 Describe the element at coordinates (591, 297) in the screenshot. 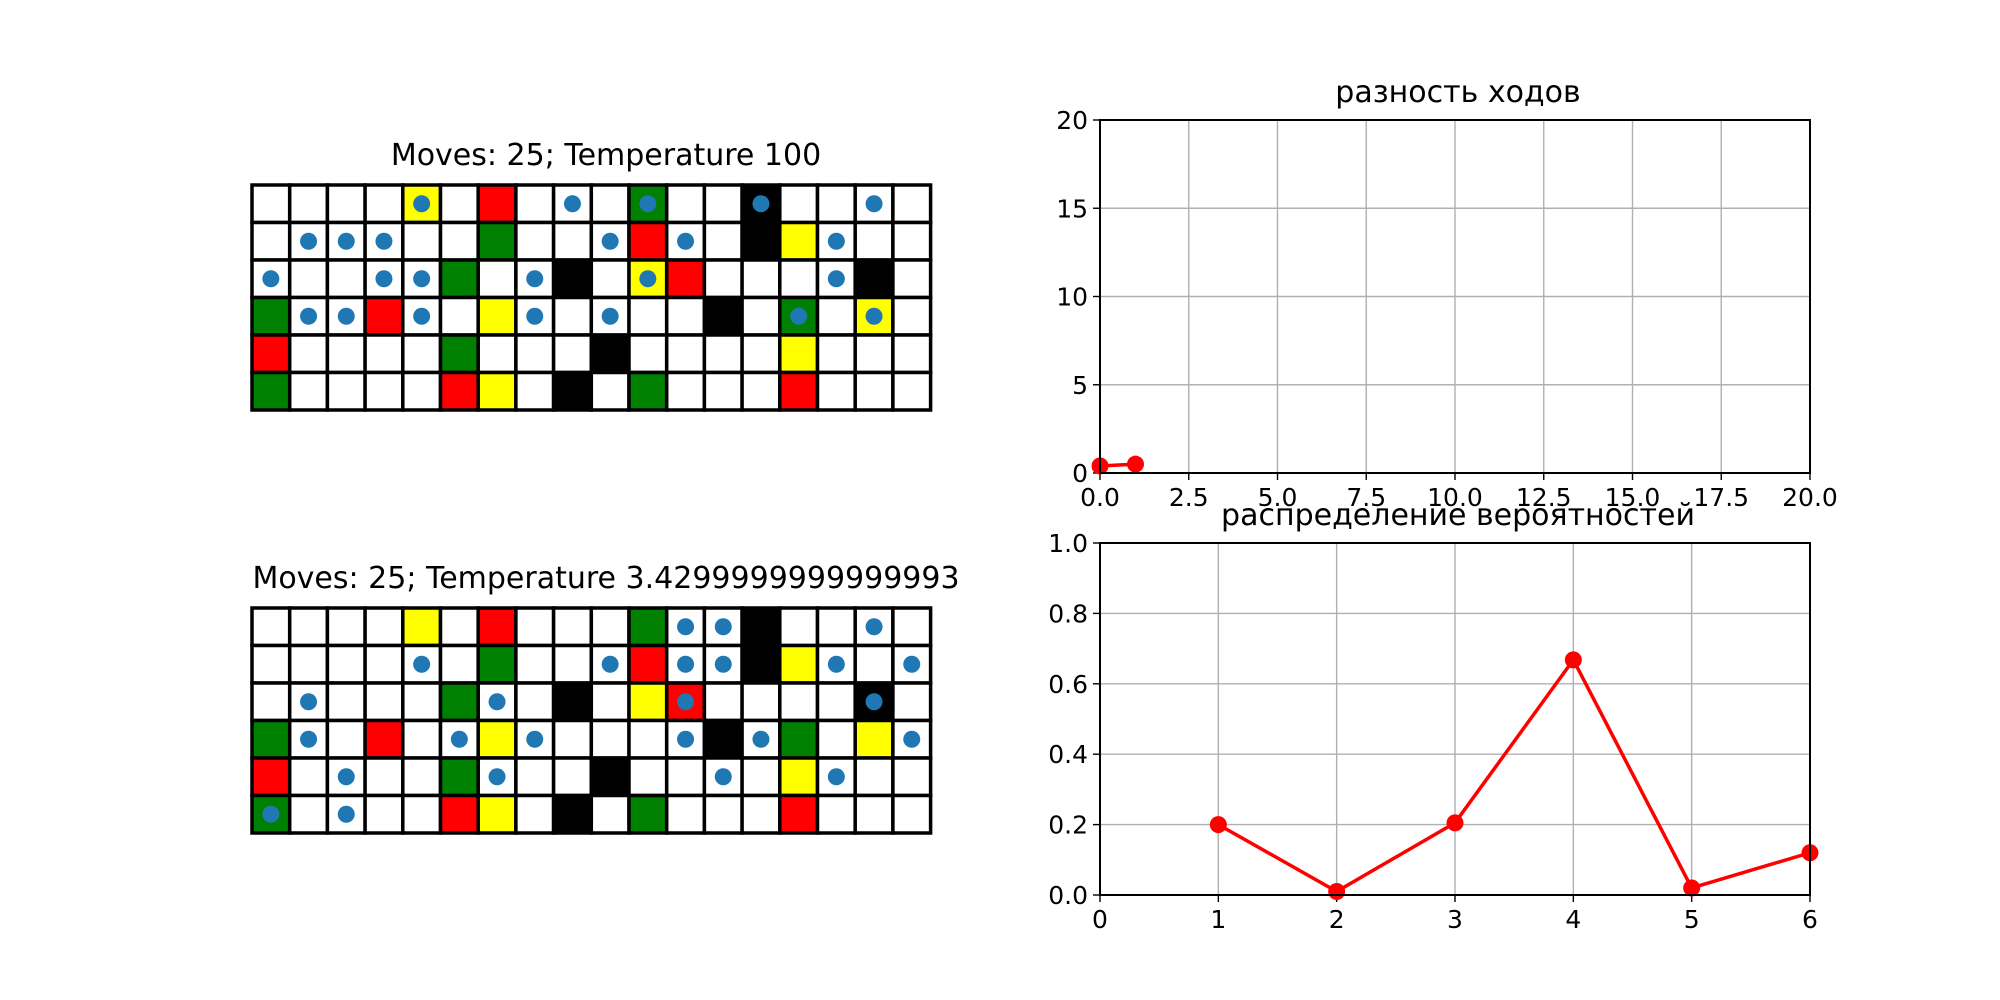

I see `board-top-cells` at that location.